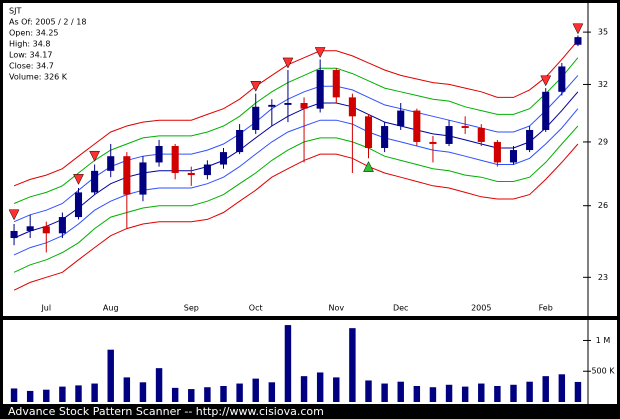 This screenshot has width=620, height=419. What do you see at coordinates (191, 308) in the screenshot?
I see `x-tick-label: Sep` at bounding box center [191, 308].